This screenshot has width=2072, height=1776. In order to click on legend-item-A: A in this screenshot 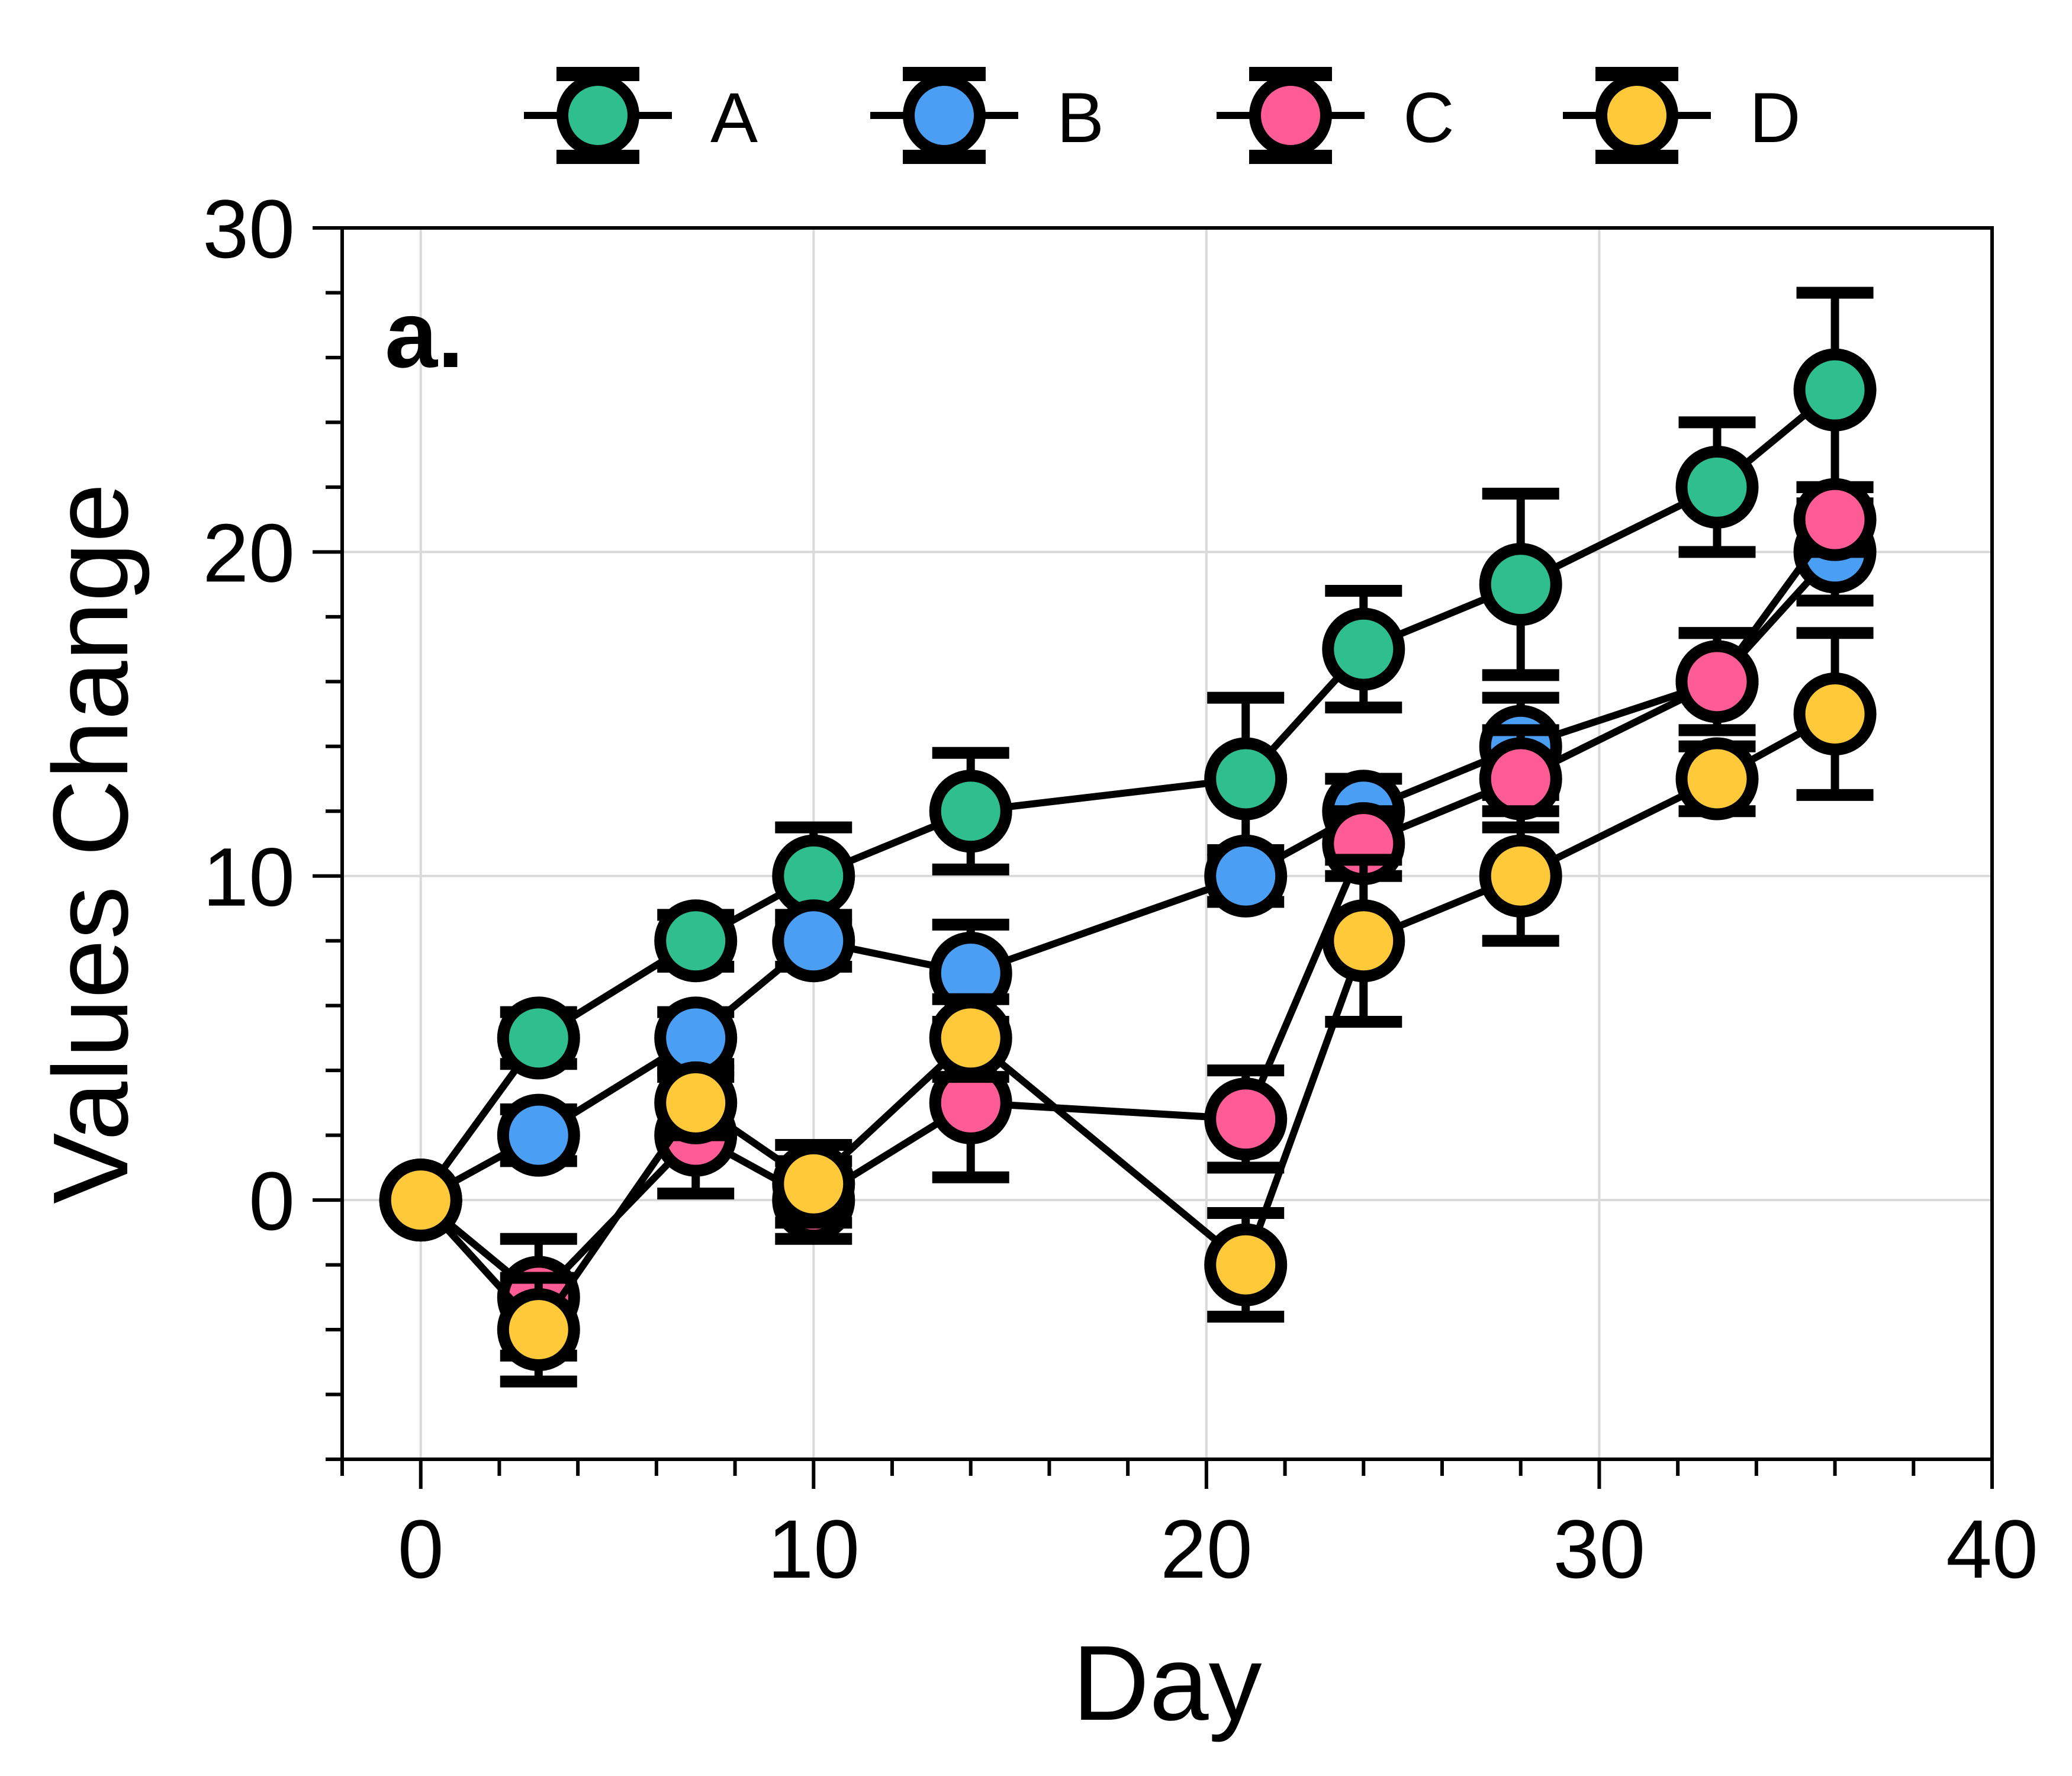, I will do `click(641, 115)`.